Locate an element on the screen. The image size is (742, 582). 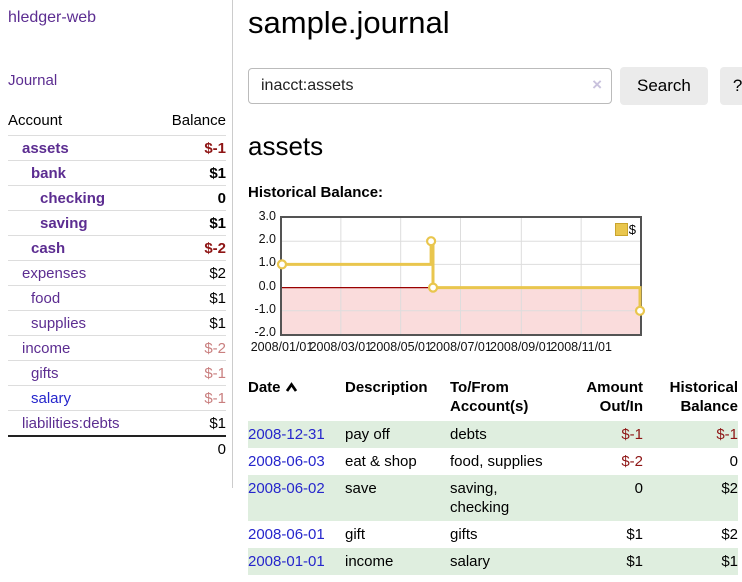
x-axis-tick: 2008/03/01 is located at coordinates (341, 347).